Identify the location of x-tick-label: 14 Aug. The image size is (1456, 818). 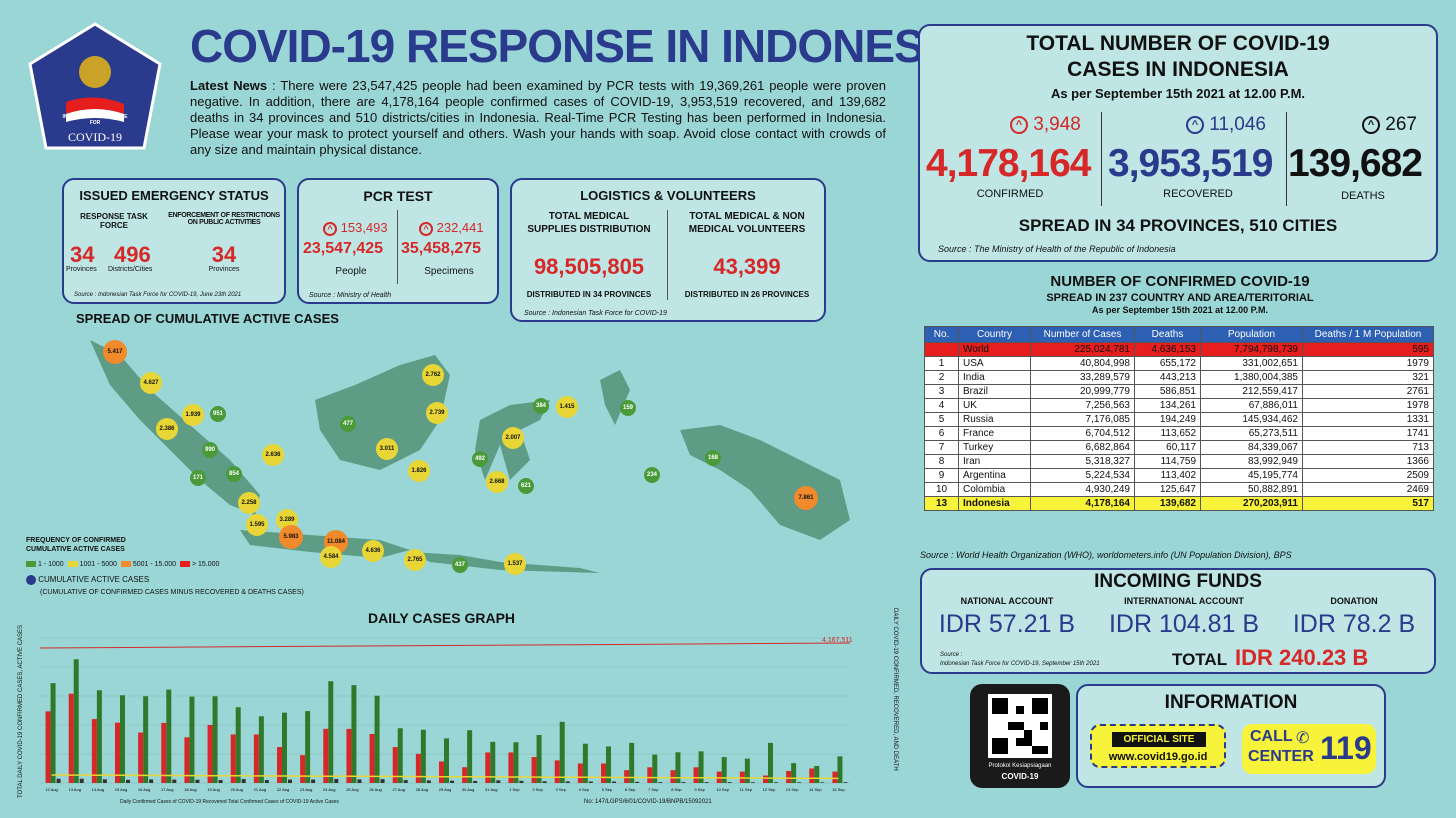
(98, 789).